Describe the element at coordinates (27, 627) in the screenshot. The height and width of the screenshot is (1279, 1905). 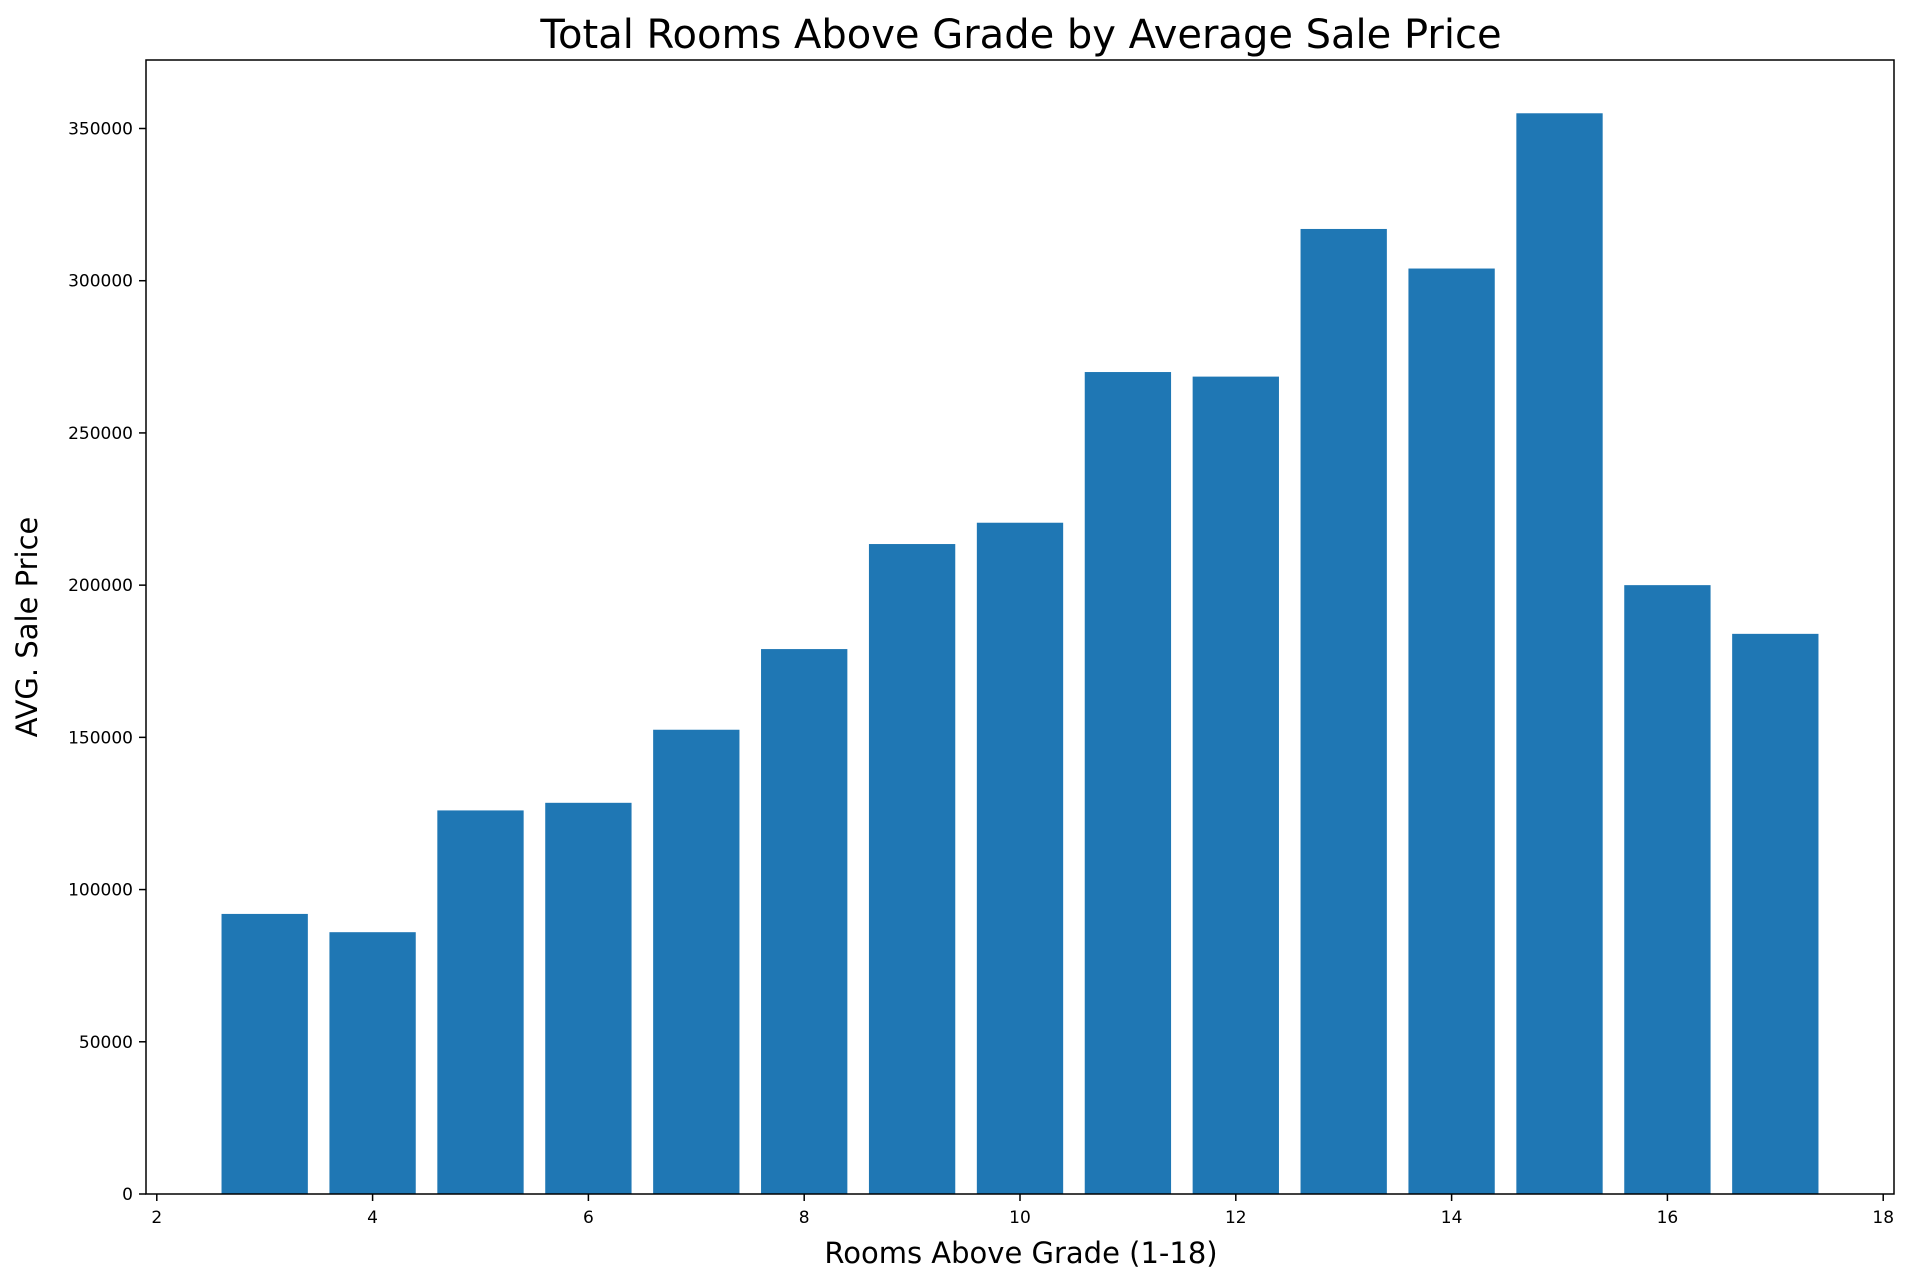
I see `y-axis-label: AVG. Sale Price` at that location.